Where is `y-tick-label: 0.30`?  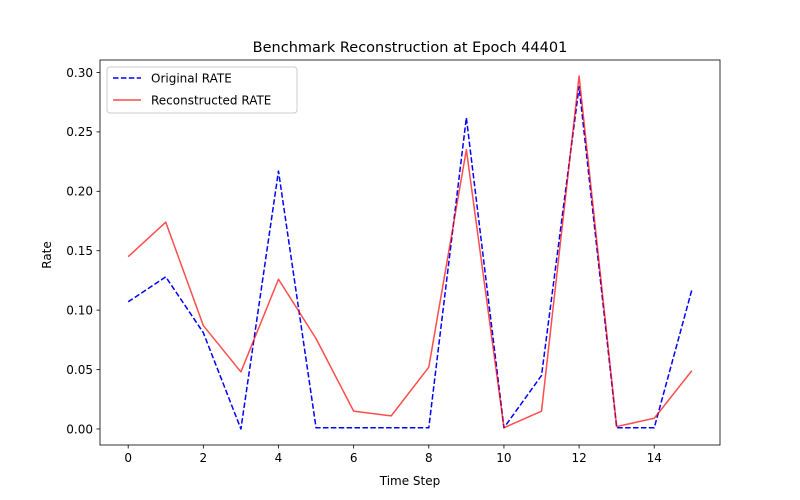
y-tick-label: 0.30 is located at coordinates (79, 73).